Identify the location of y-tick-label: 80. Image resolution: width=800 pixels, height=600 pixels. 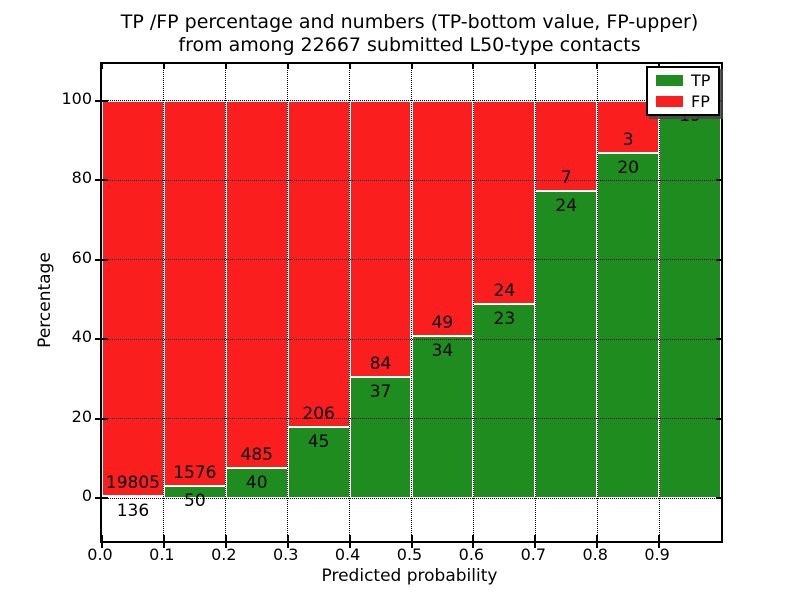
(81, 178).